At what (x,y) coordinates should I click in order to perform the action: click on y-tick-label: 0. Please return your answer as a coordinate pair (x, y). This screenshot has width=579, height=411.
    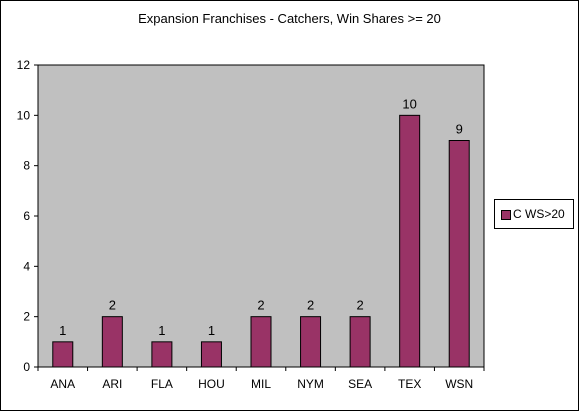
    Looking at the image, I should click on (26, 367).